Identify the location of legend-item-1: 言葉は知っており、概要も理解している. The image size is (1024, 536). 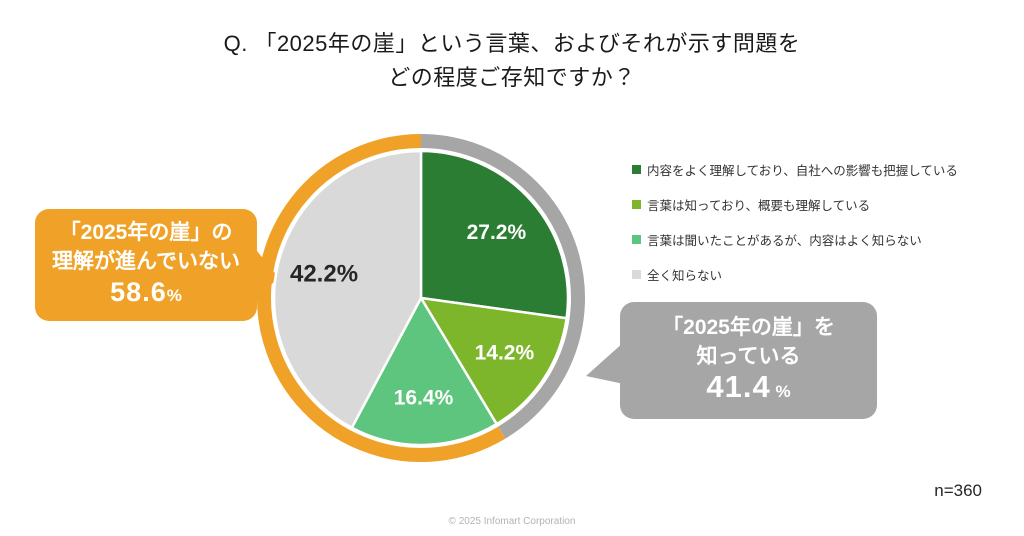
(822, 204).